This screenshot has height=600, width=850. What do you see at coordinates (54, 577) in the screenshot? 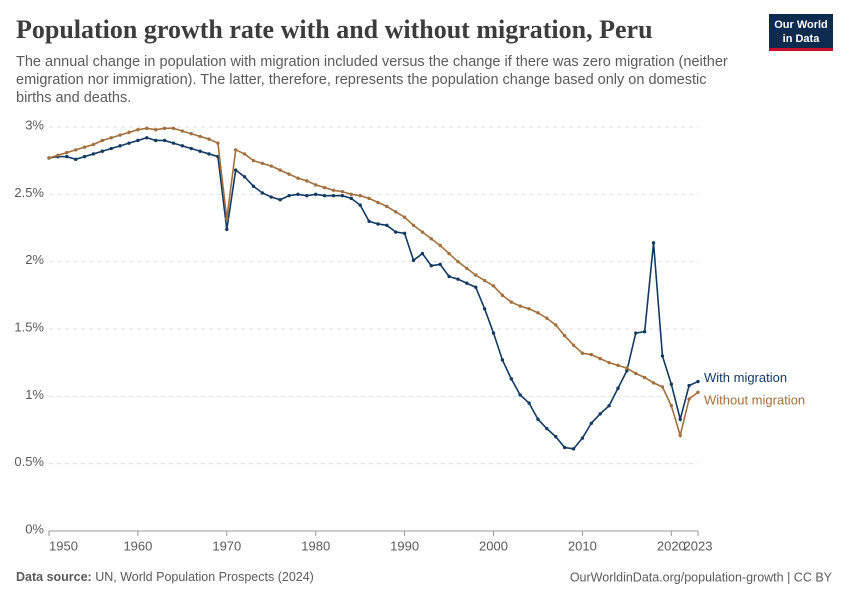
I see `source-label: Data source:` at bounding box center [54, 577].